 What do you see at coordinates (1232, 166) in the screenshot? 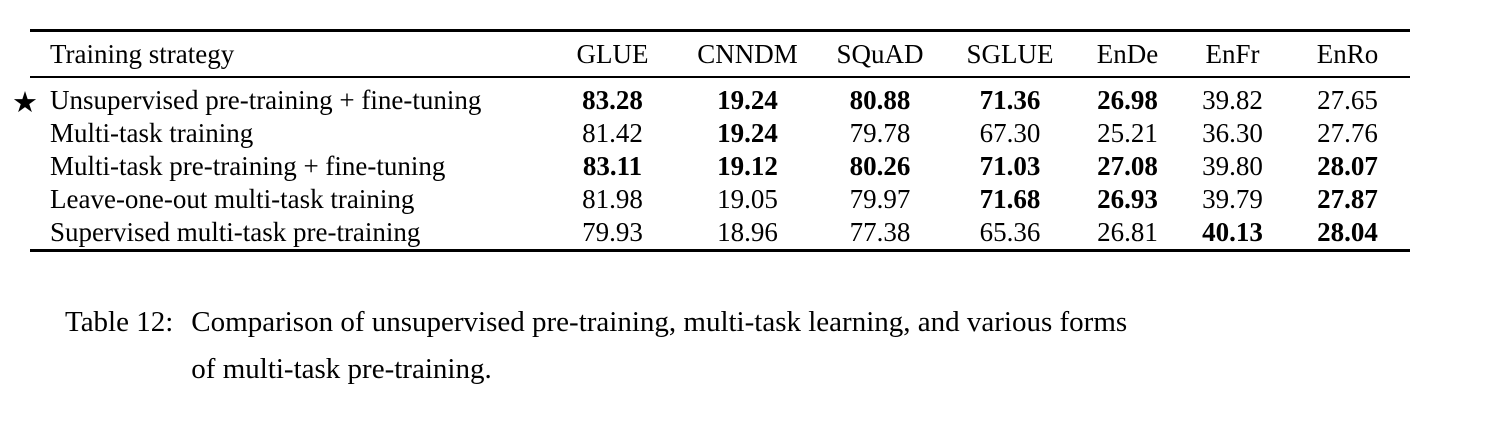
I see `value-cell: 39.80` at bounding box center [1232, 166].